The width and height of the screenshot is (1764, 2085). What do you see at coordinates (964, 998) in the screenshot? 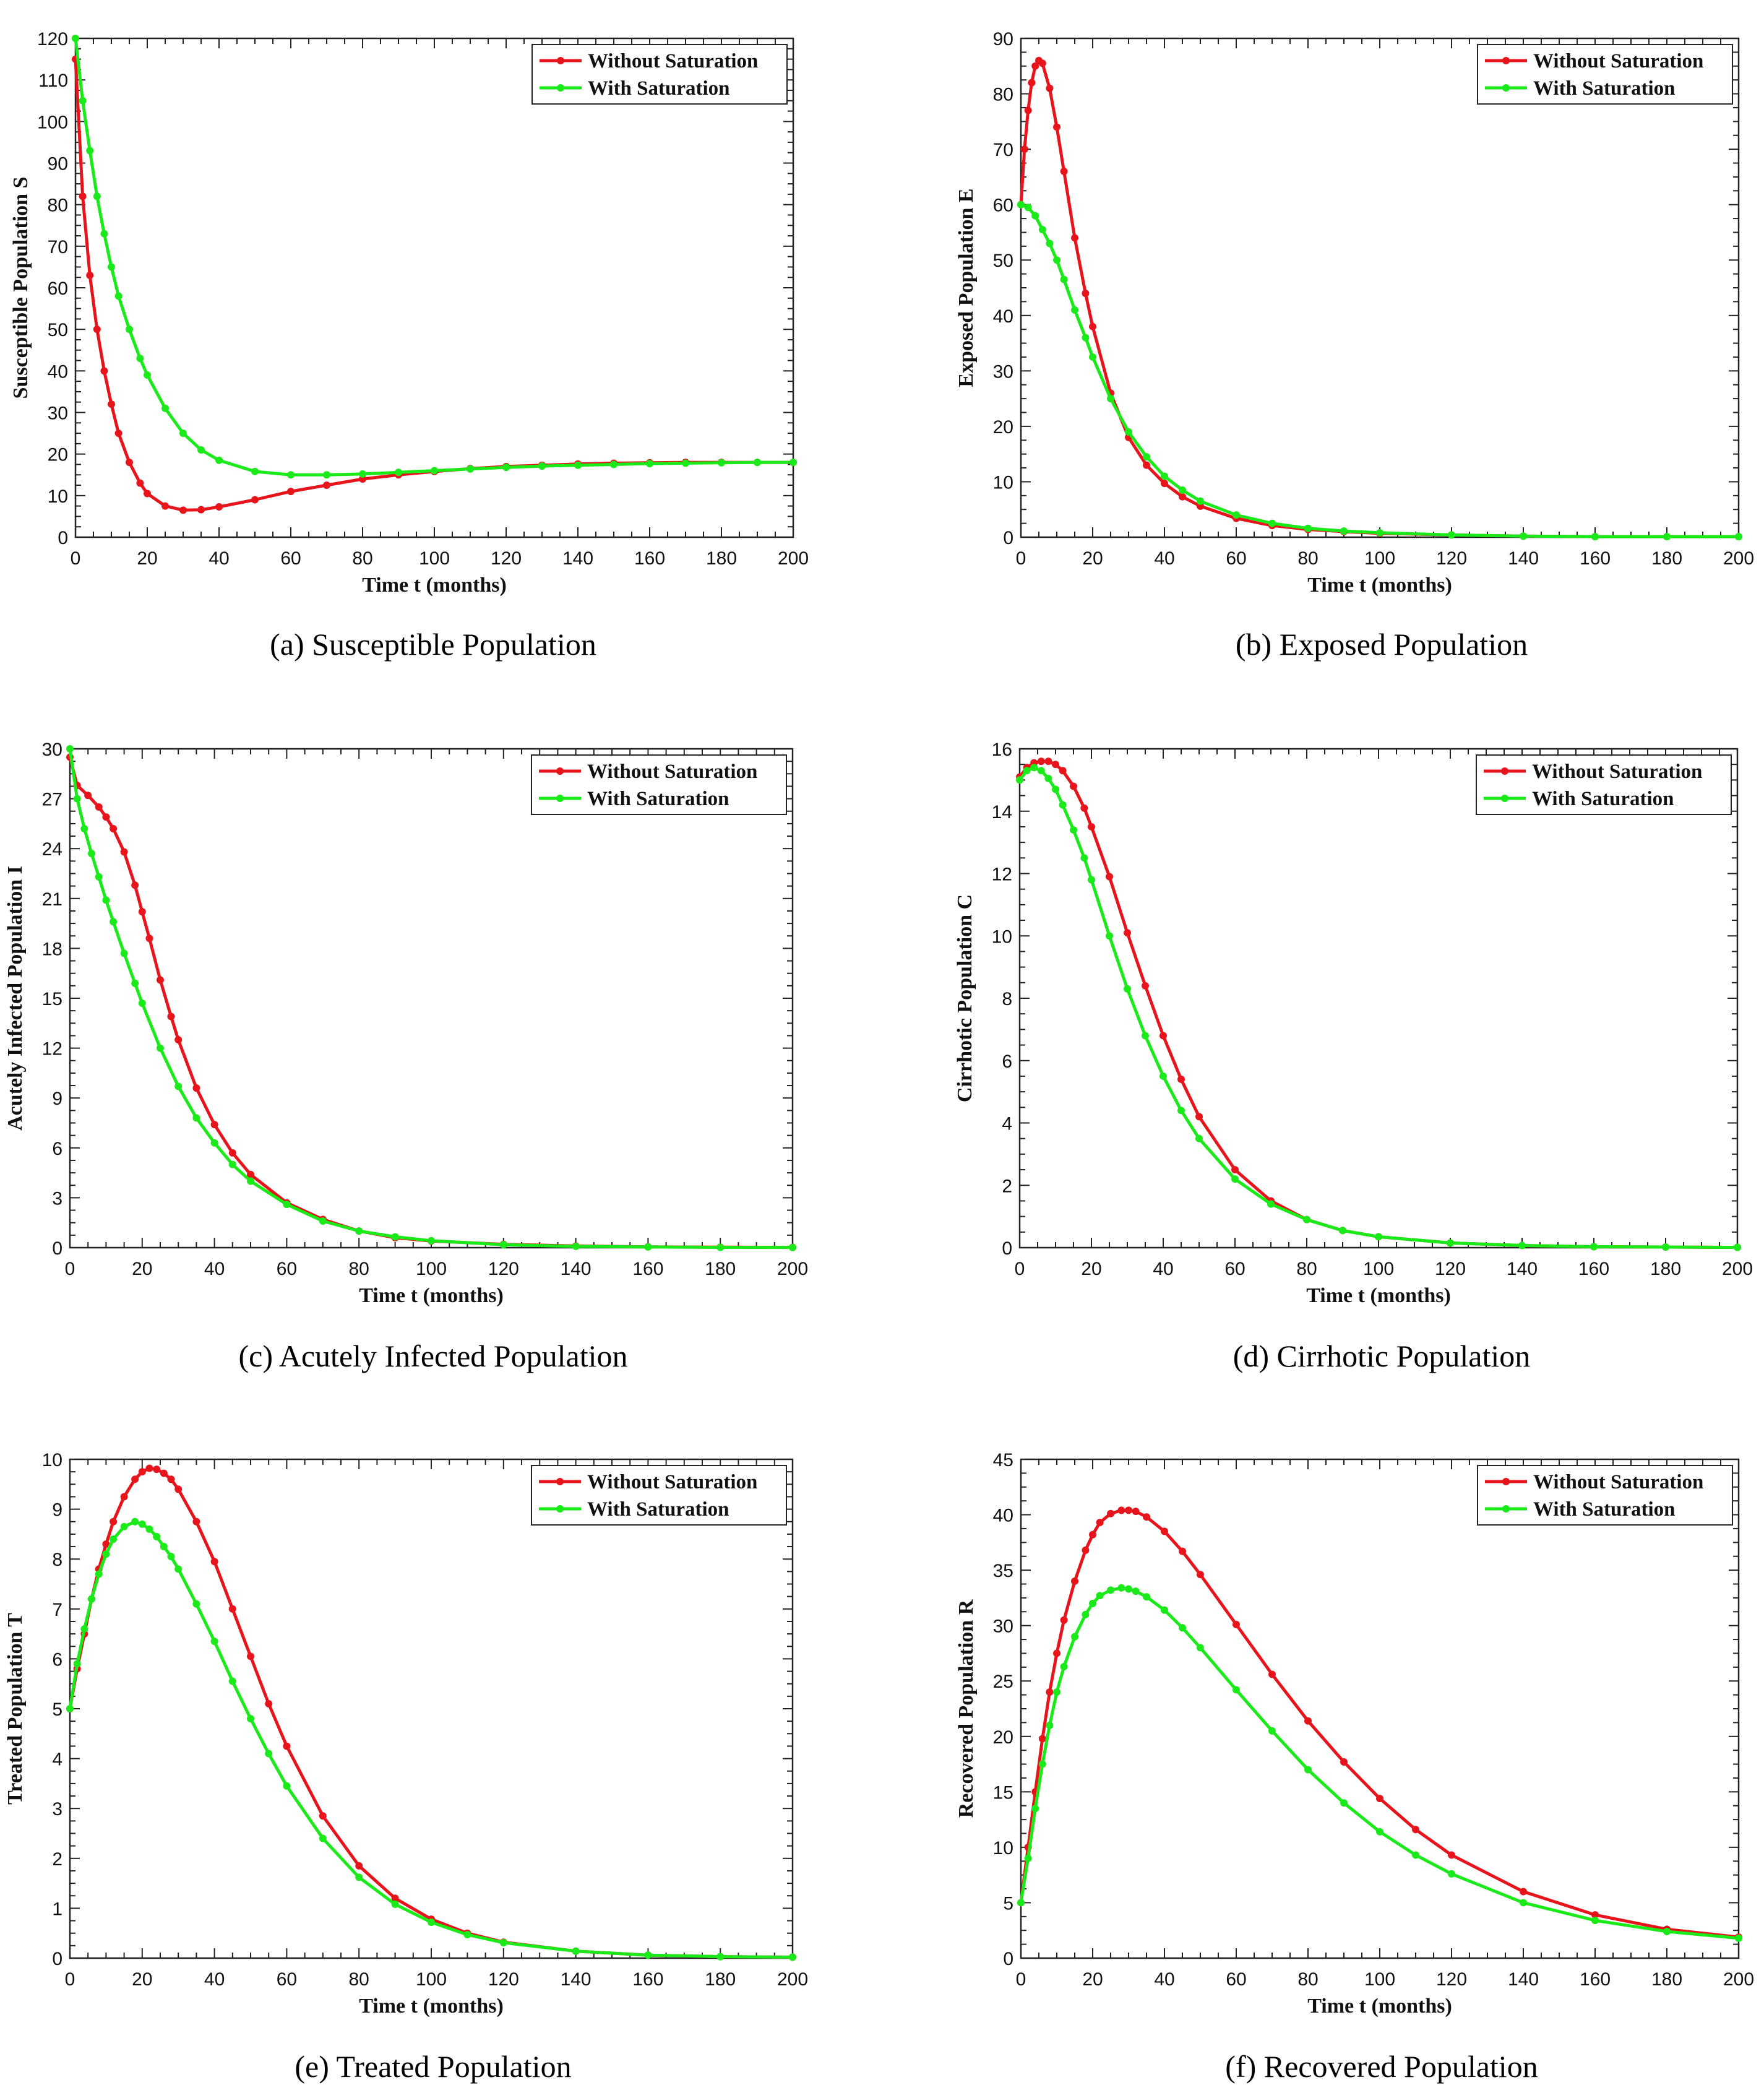
I see `y-axis-label: Cirrhotic Population C` at bounding box center [964, 998].